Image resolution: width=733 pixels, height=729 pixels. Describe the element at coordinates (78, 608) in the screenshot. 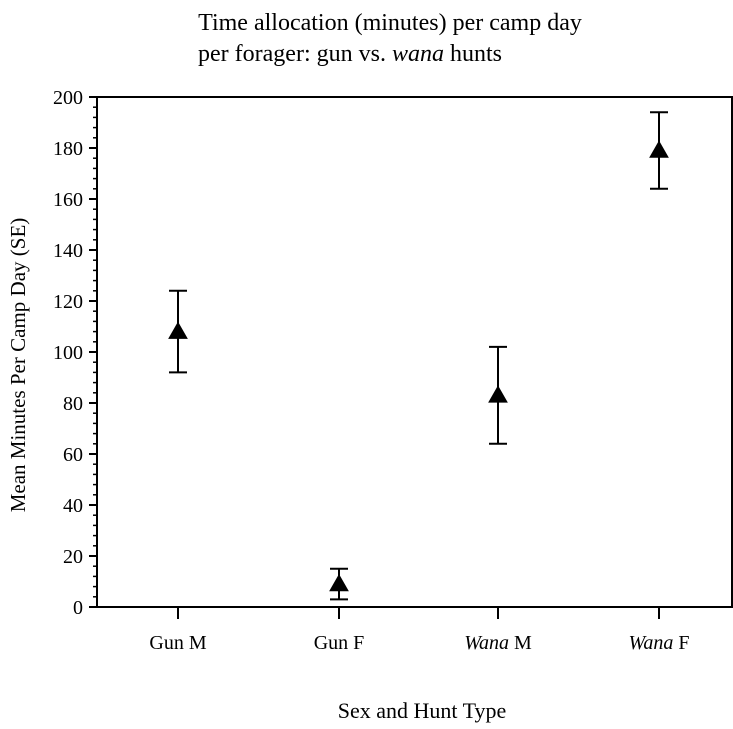

I see `y-tick-label: 0` at that location.